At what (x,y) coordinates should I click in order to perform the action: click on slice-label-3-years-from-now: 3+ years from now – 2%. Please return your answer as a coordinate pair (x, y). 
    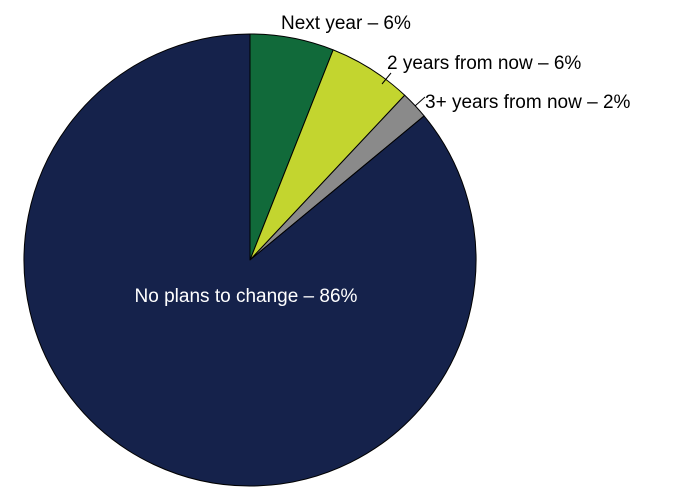
    Looking at the image, I should click on (528, 102).